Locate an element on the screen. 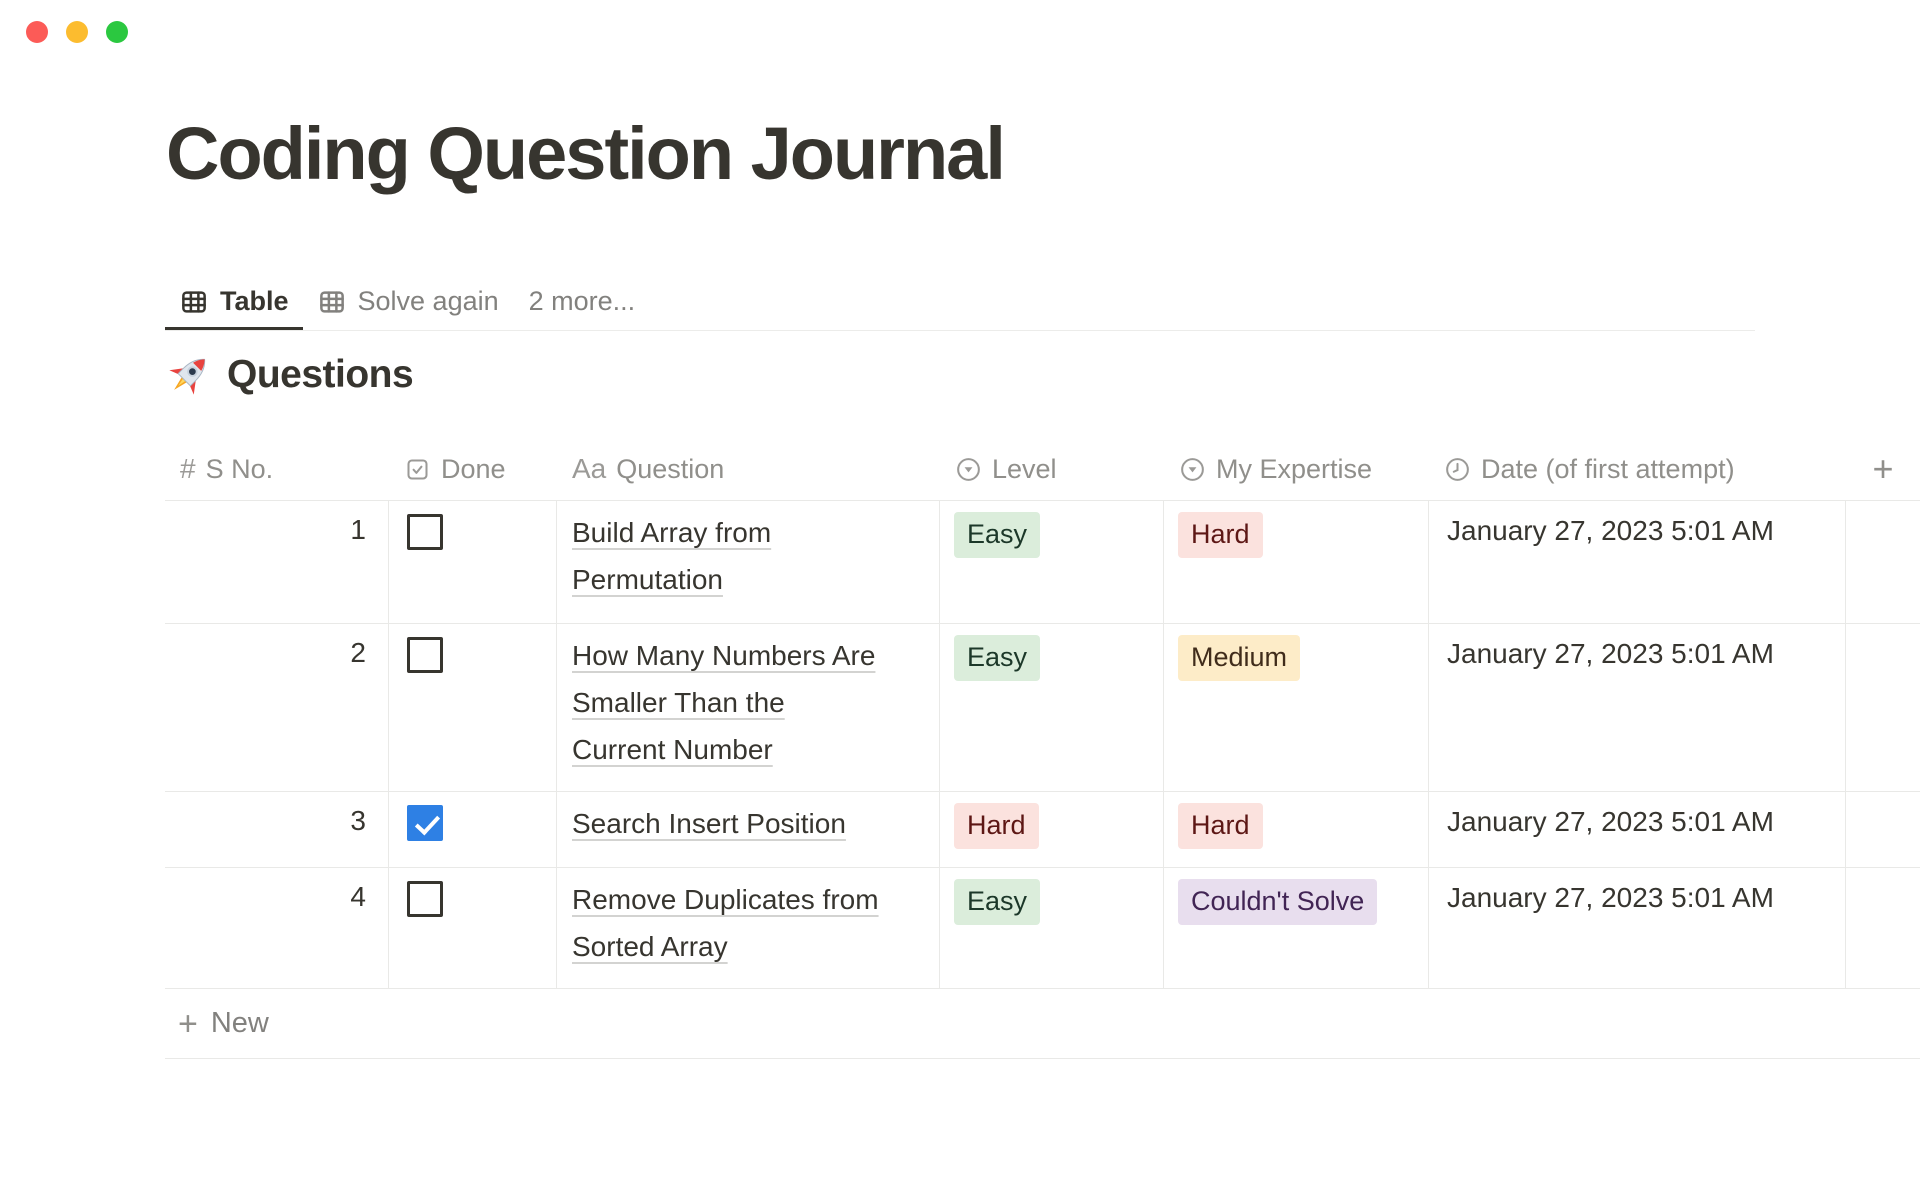 Image resolution: width=1920 pixels, height=1200 pixels. column-label: Done is located at coordinates (473, 468).